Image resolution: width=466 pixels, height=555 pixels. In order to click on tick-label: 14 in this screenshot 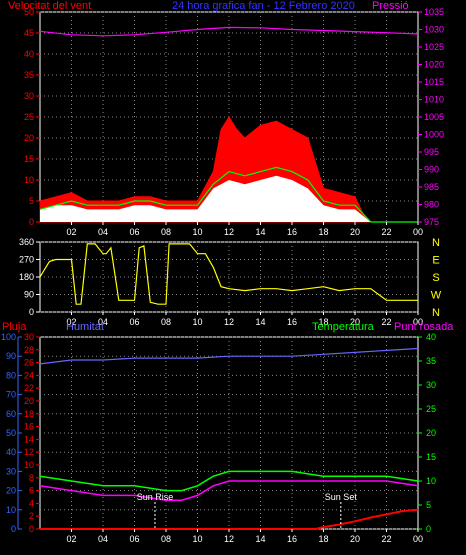, I will do `click(29, 439)`.